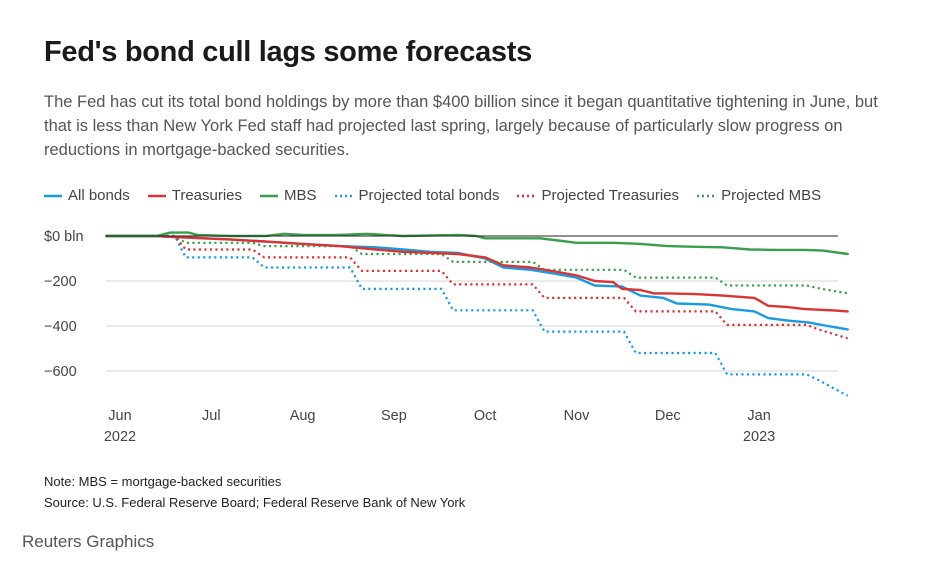  I want to click on chart-title: Fed's bond cull lags some forecasts, so click(288, 52).